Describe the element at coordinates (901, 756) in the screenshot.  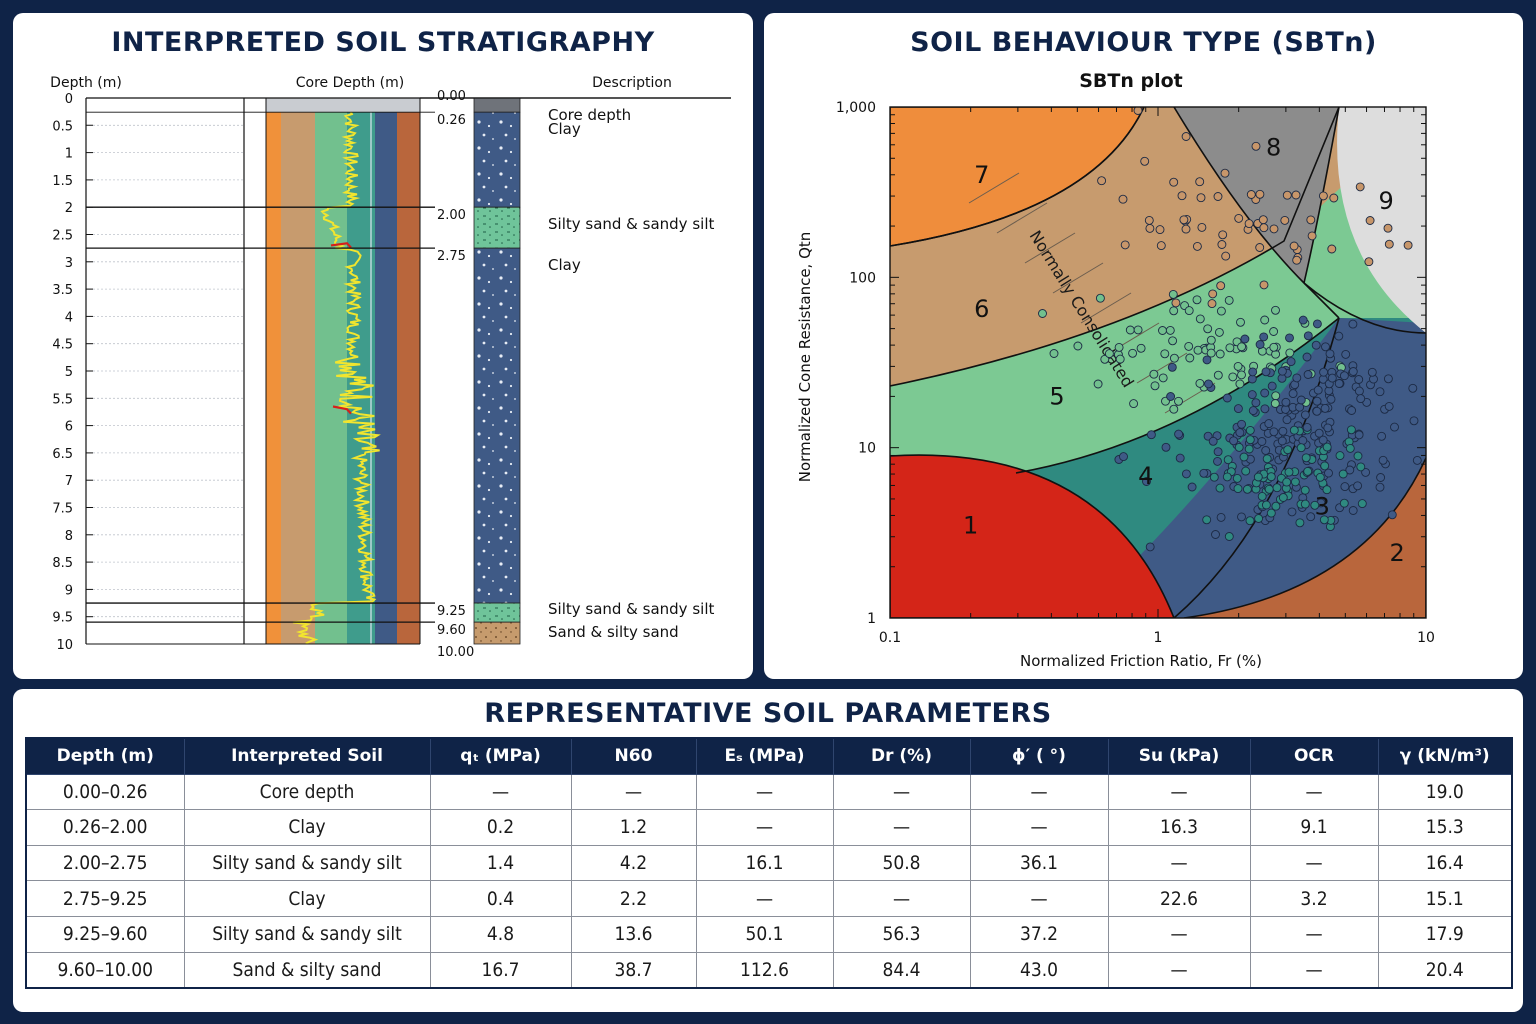
I see `col-header-dr: Dr (%)` at that location.